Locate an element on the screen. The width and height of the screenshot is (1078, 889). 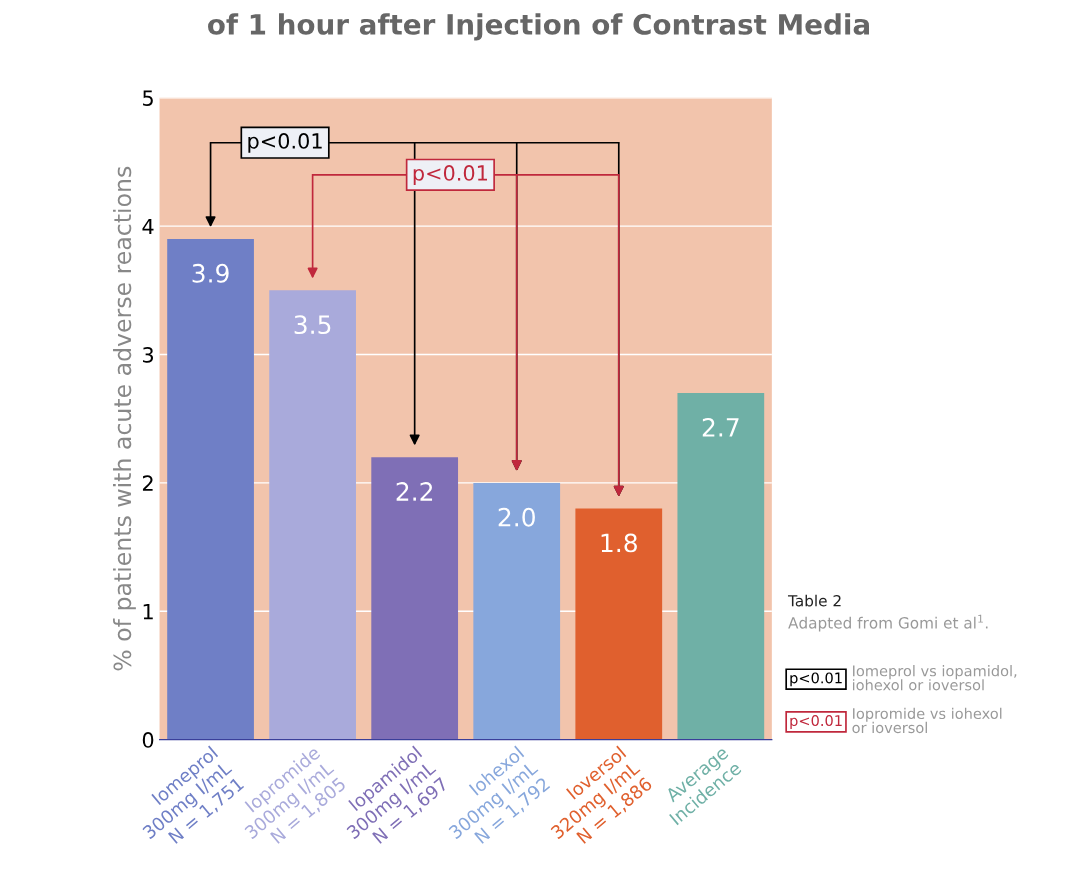
y-tick-label: 1 is located at coordinates (148, 612).